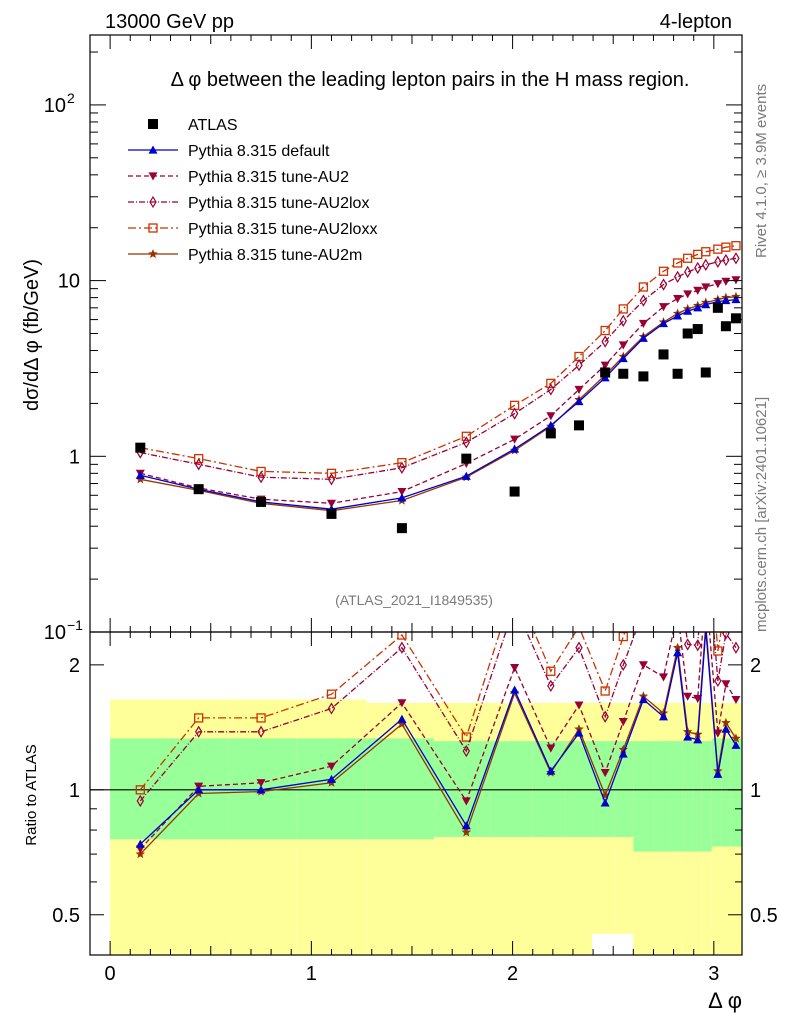  Describe the element at coordinates (153, 124) in the screenshot. I see `legend-marker-atlas` at that location.